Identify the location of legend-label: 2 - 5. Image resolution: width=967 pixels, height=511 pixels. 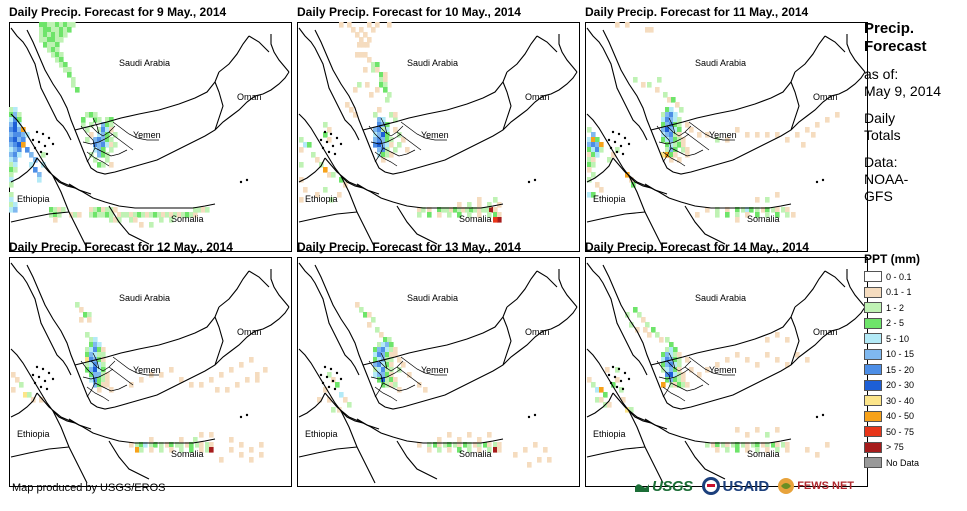
(895, 323).